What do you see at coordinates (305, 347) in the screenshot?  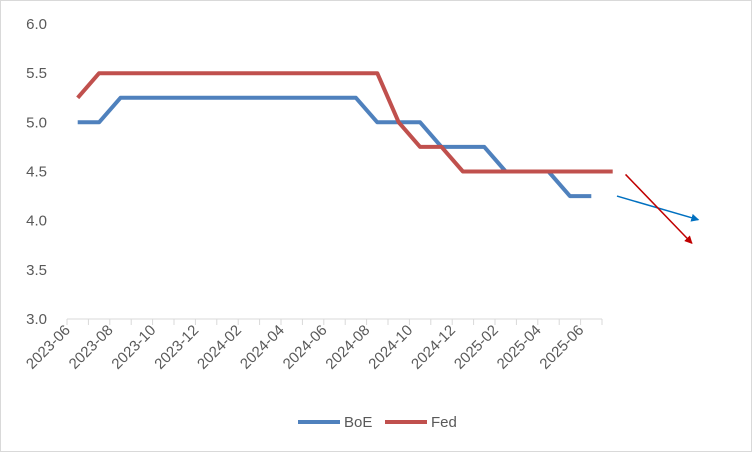 I see `x-tick-label: 2024-06` at bounding box center [305, 347].